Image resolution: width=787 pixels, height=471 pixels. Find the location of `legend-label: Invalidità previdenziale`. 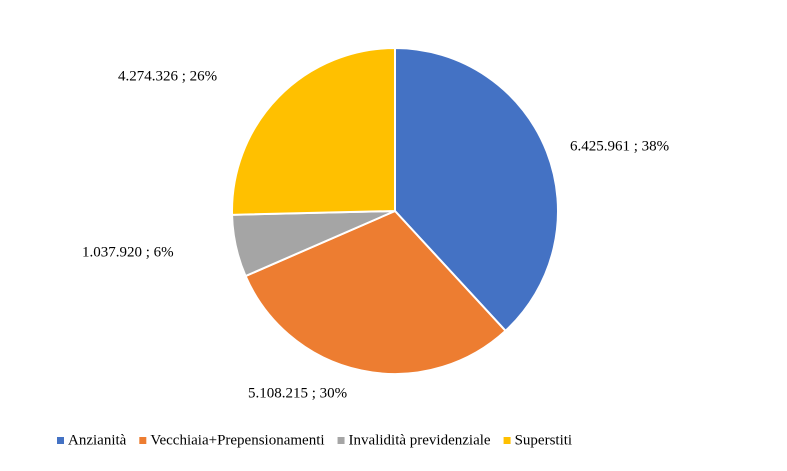

legend-label: Invalidità previdenziale is located at coordinates (420, 440).